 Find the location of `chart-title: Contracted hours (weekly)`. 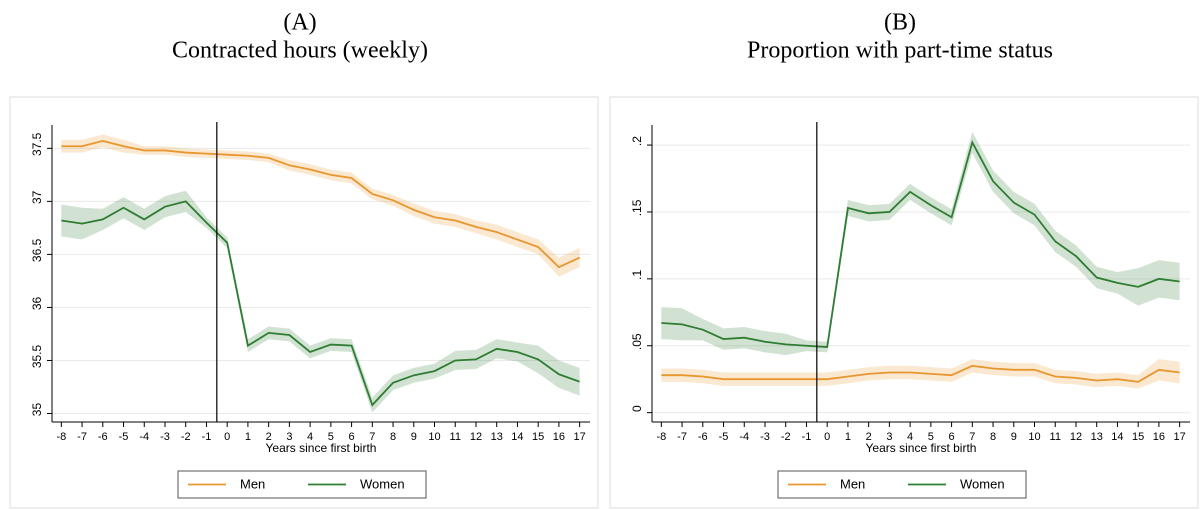

chart-title: Contracted hours (weekly) is located at coordinates (300, 51).